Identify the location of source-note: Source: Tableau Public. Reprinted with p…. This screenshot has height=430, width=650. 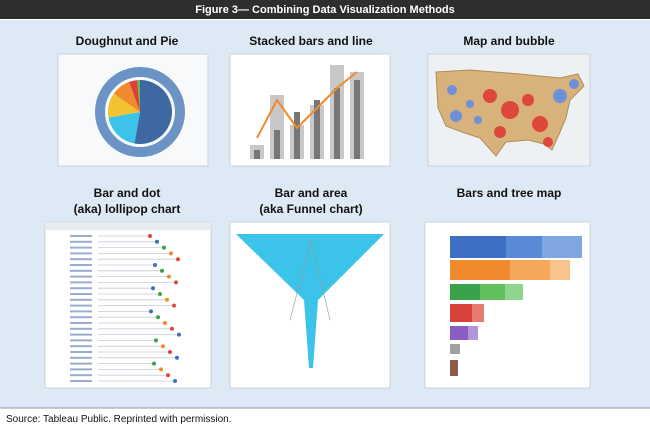
(119, 419).